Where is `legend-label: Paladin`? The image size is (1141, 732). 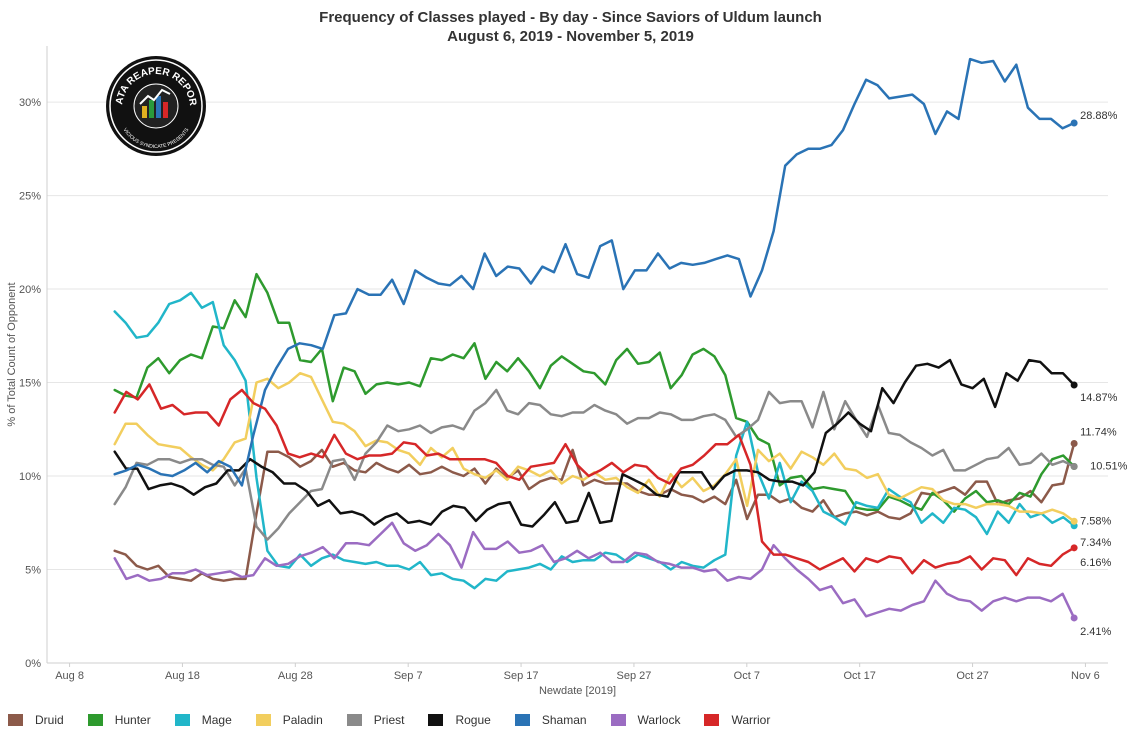
legend-label: Paladin is located at coordinates (302, 720).